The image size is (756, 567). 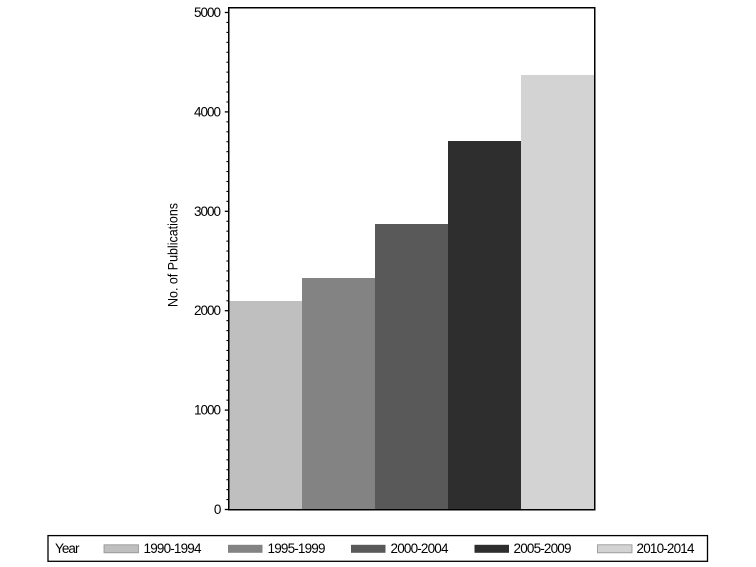 I want to click on svg-text: 1990-1994, so click(x=173, y=548).